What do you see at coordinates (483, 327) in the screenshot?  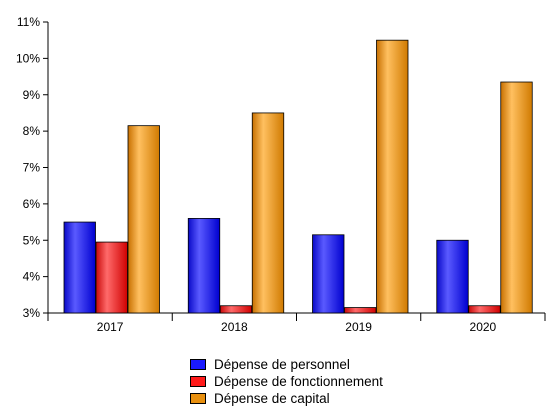 I see `x-tick-label: 2020` at bounding box center [483, 327].